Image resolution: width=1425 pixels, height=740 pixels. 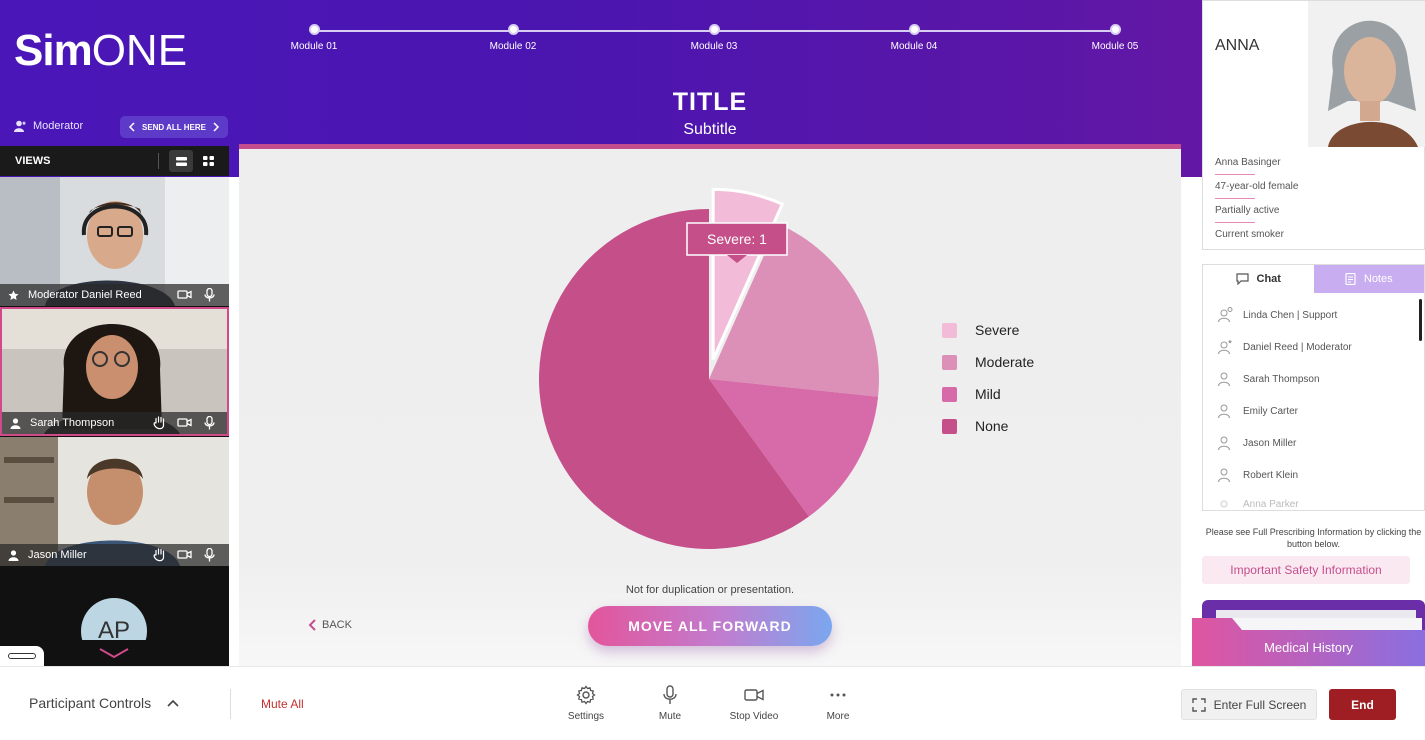 What do you see at coordinates (216, 127) in the screenshot?
I see `chevron-right-icon` at bounding box center [216, 127].